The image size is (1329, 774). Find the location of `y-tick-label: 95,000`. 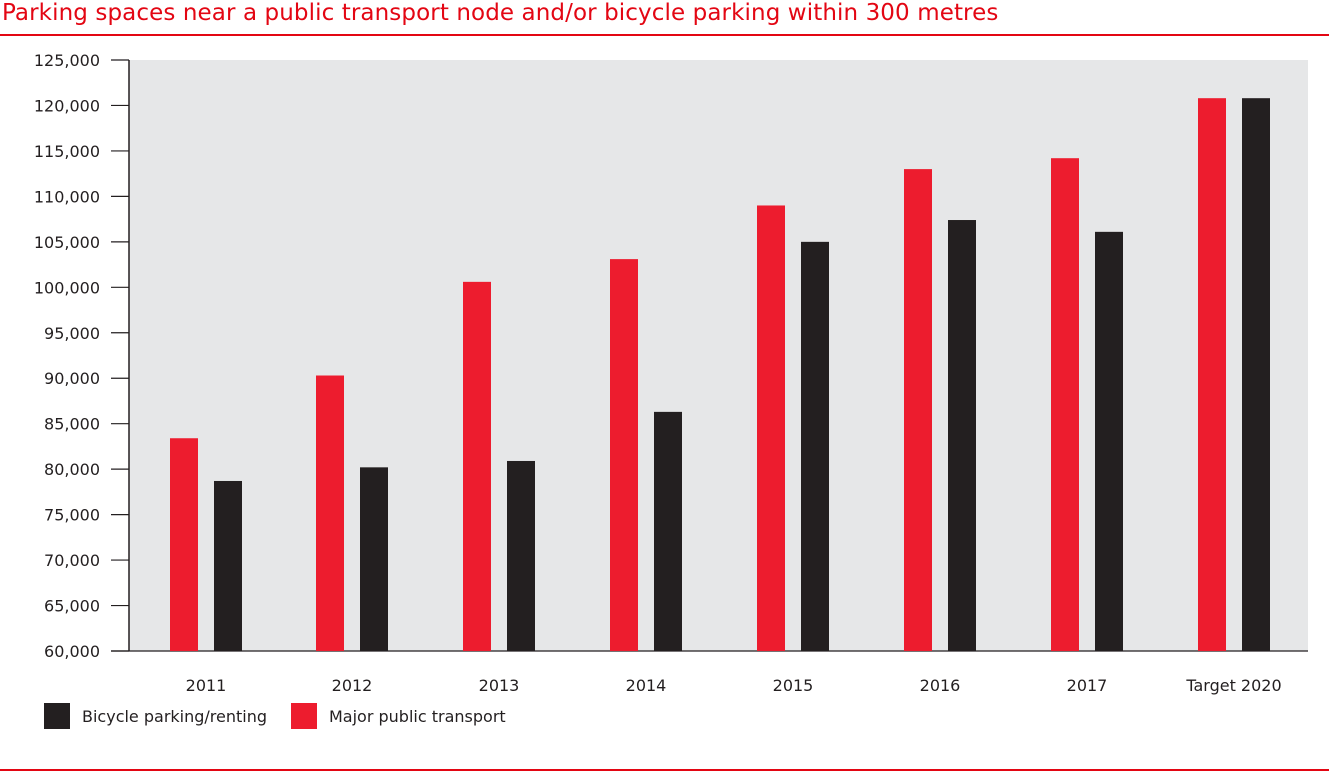

y-tick-label: 95,000 is located at coordinates (72, 333).